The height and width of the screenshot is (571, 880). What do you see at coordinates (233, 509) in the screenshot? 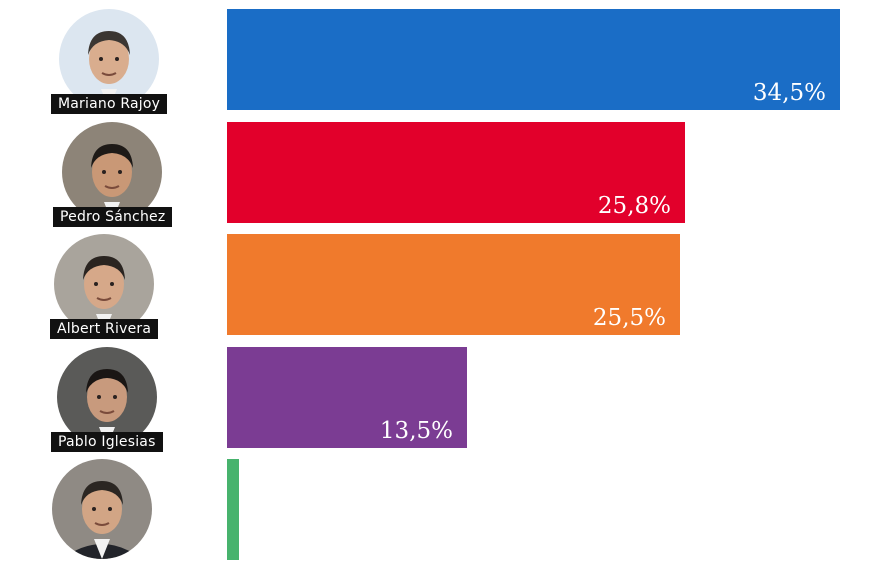
I see `bar` at bounding box center [233, 509].